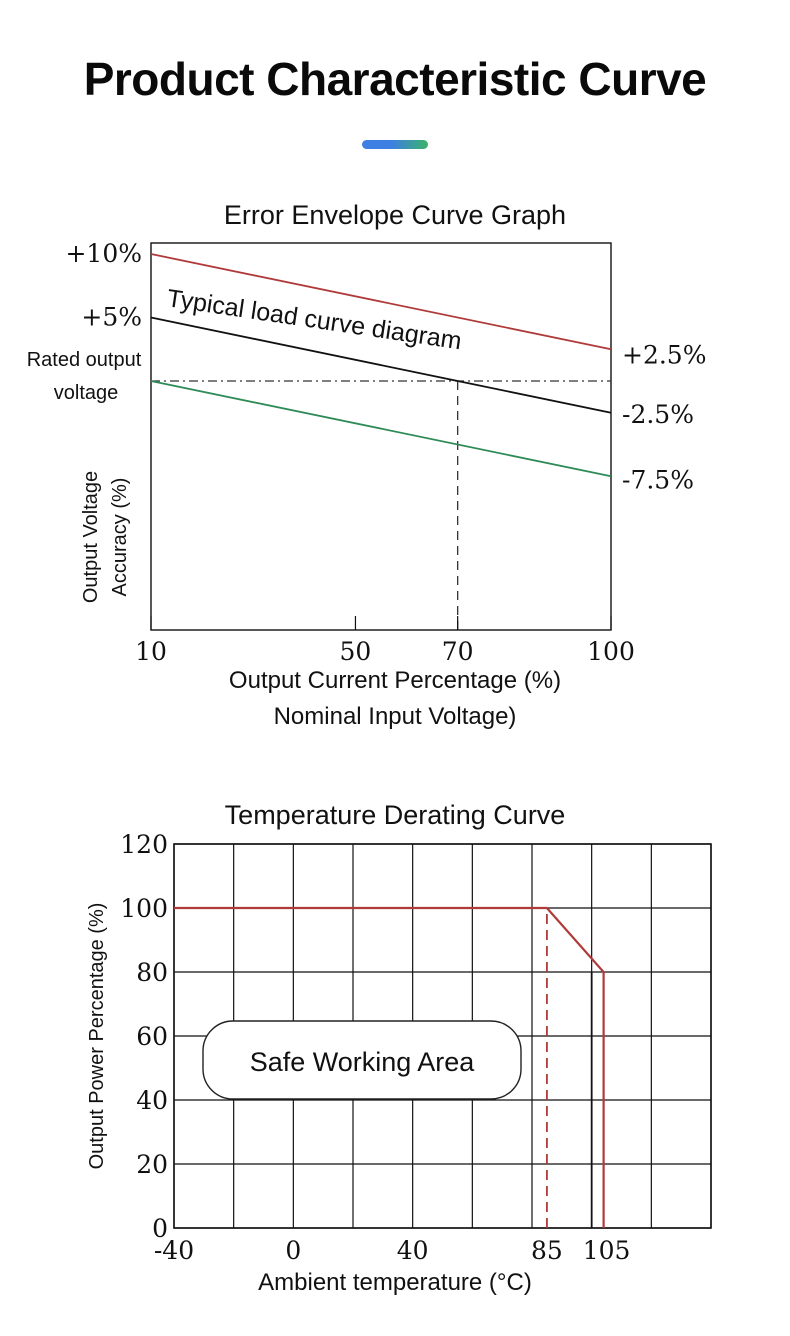  I want to click on derating-x-tick-label: 40, so click(413, 1250).